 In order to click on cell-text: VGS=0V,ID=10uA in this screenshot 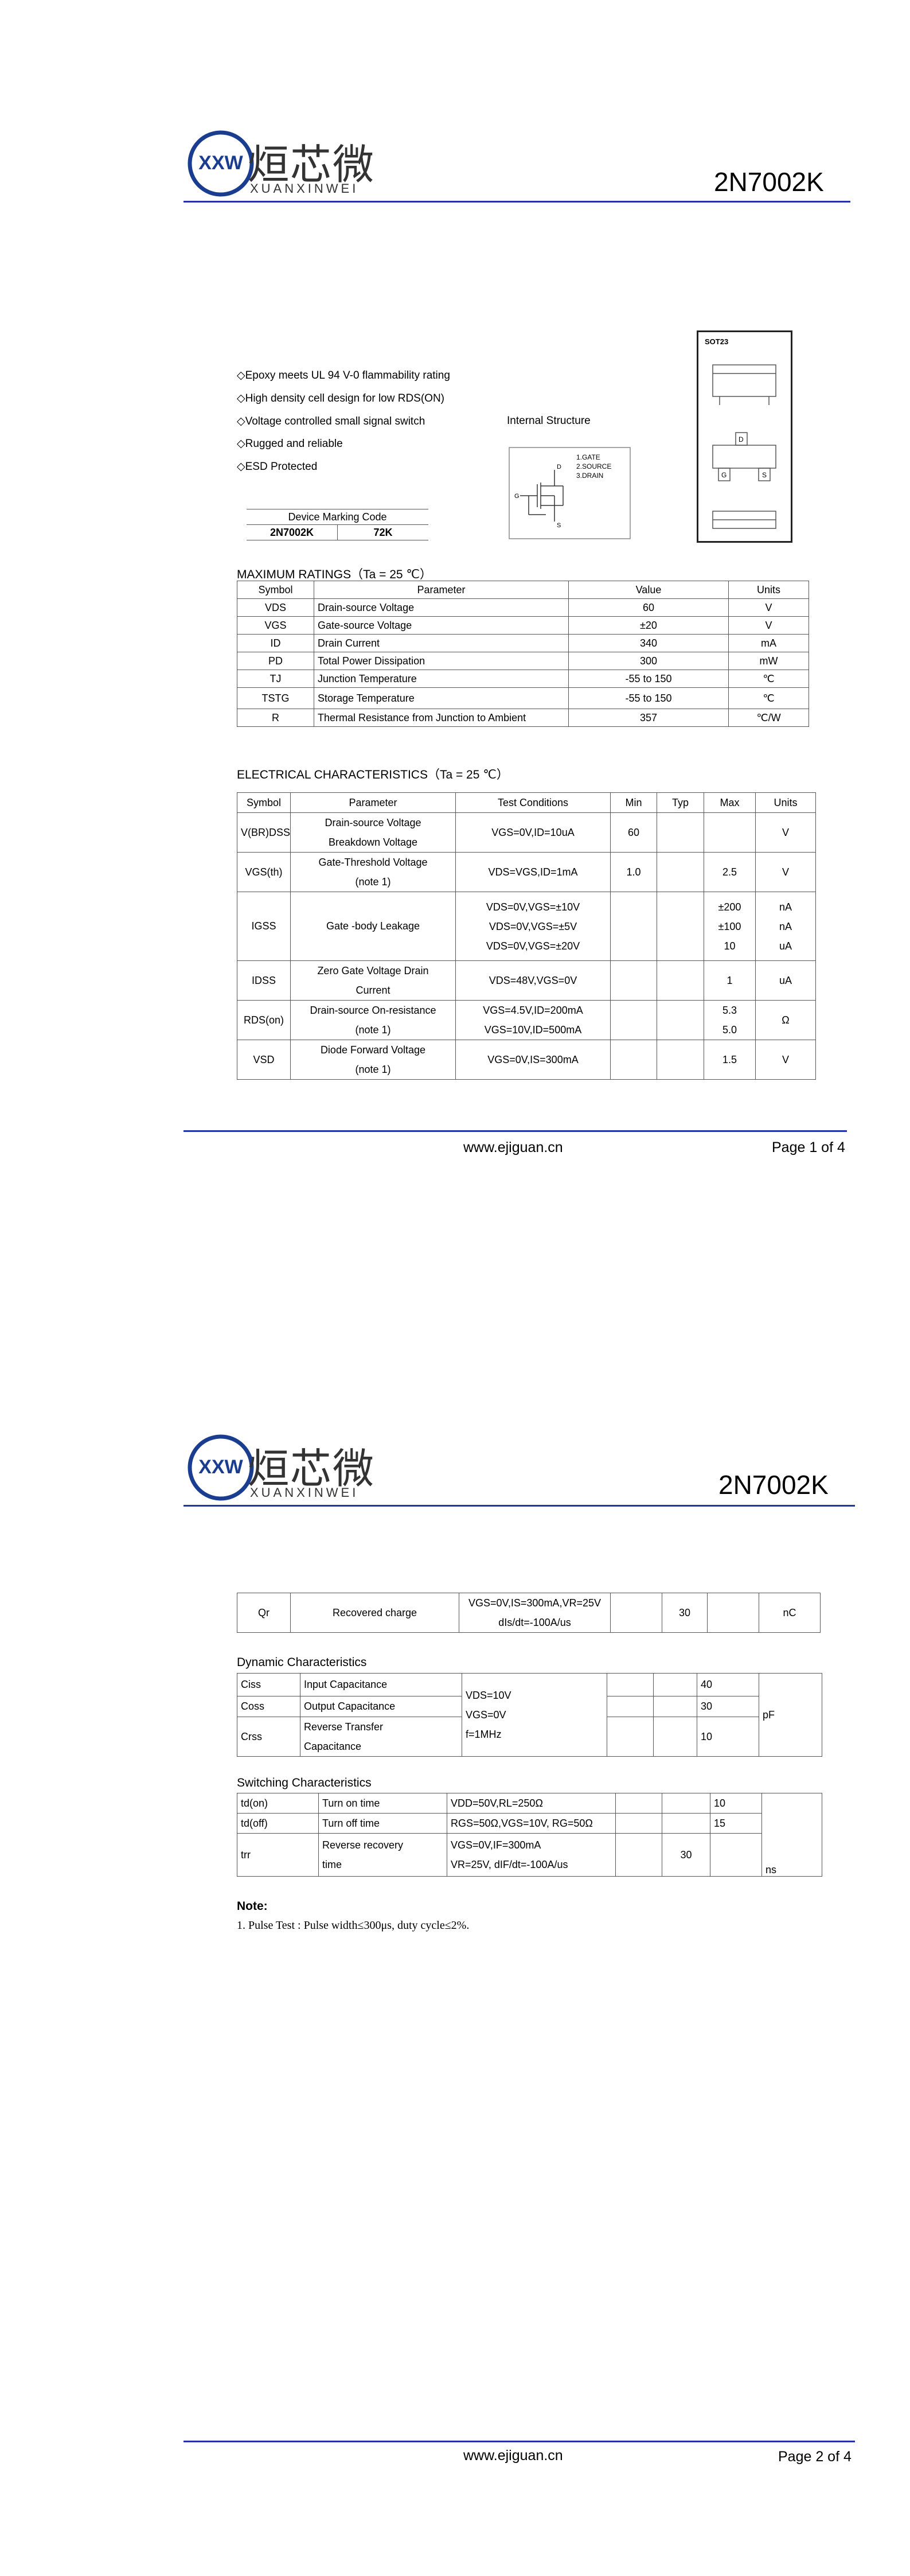, I will do `click(533, 832)`.